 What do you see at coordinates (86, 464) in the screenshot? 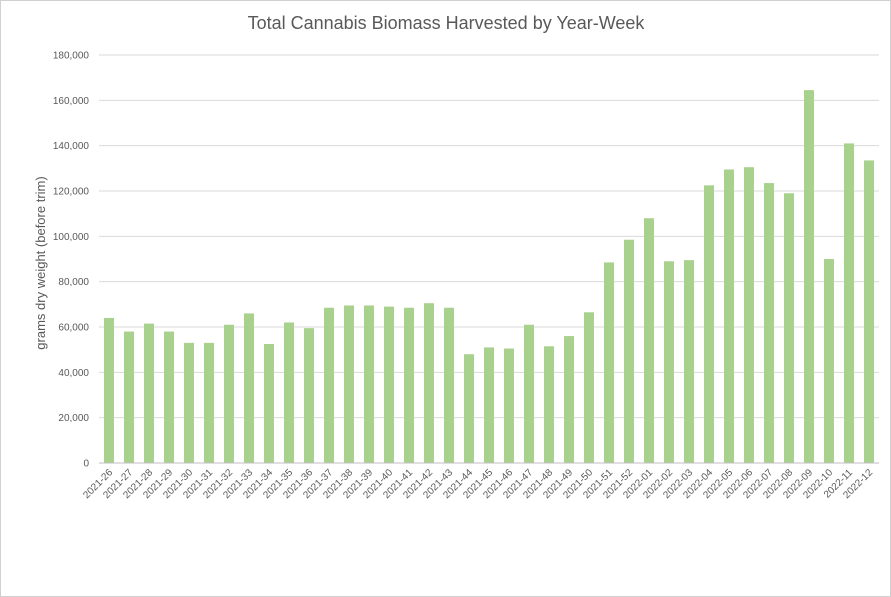
I see `y-tick-label: 0` at bounding box center [86, 464].